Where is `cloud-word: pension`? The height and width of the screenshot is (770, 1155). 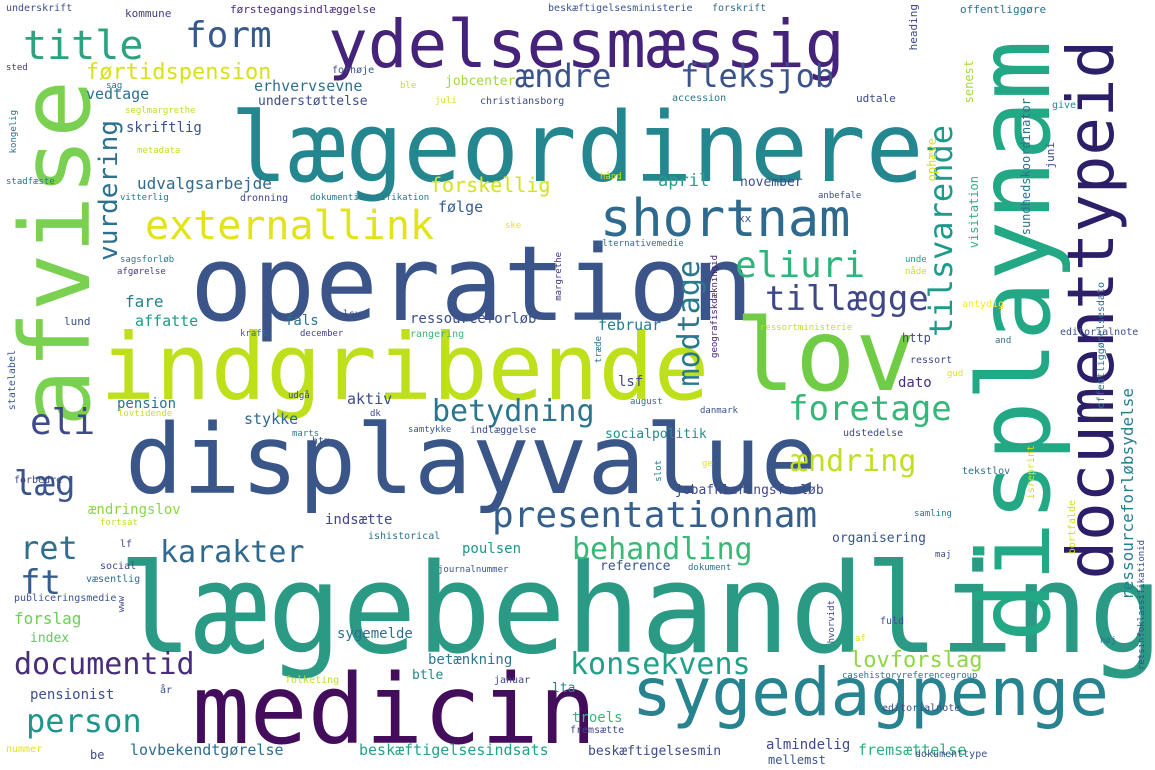
cloud-word: pension is located at coordinates (147, 404).